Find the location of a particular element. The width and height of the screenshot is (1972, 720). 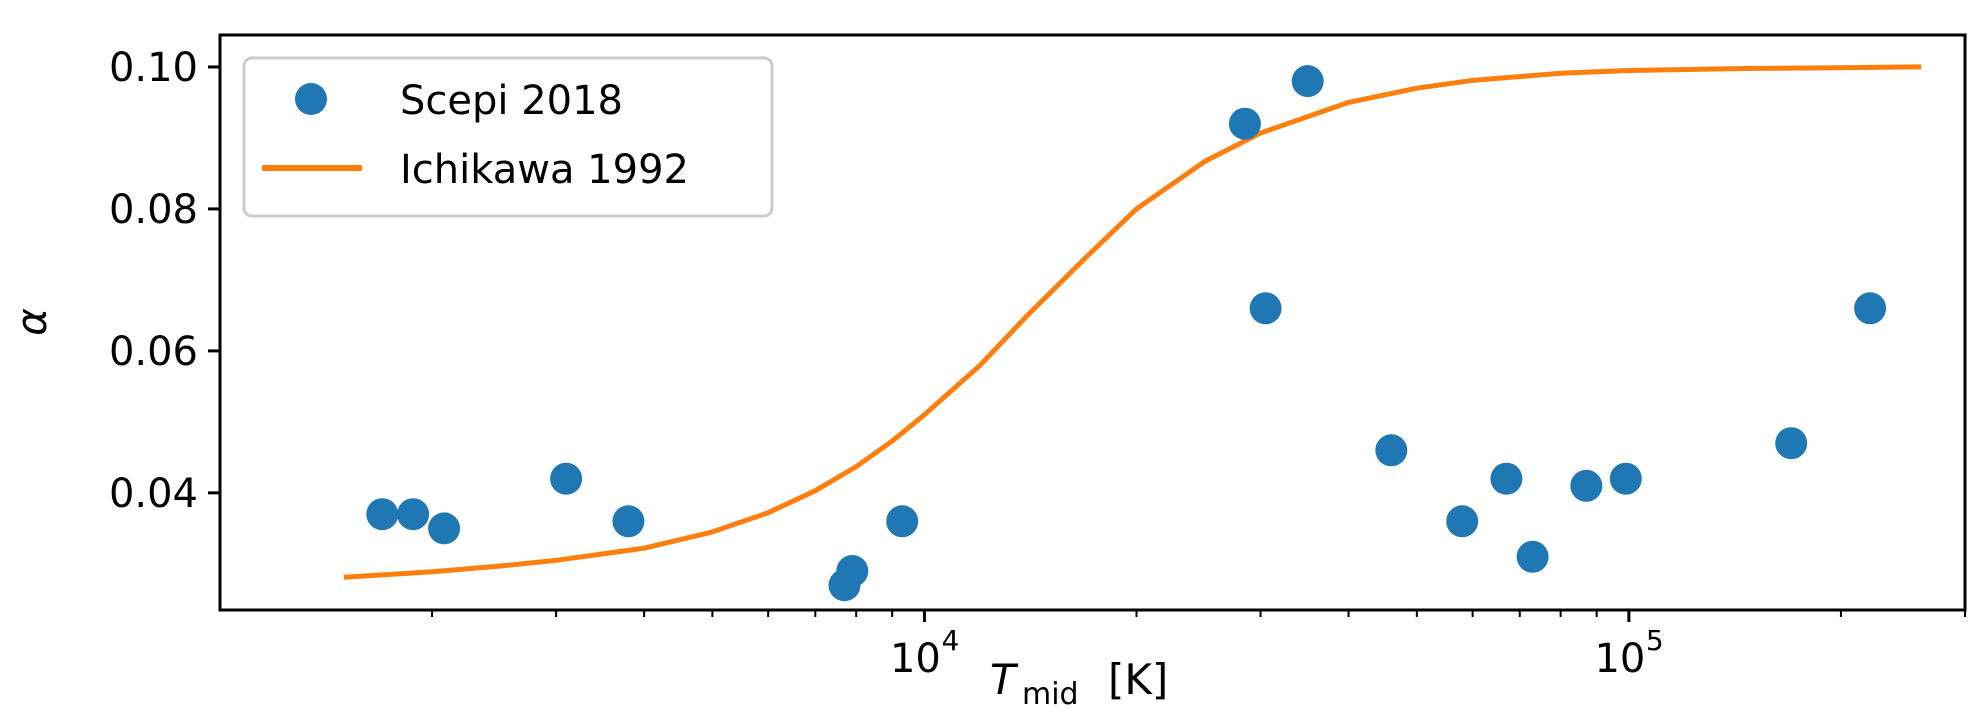

legend: Scepi 2018 Ichikawa 1992 is located at coordinates (508, 137).